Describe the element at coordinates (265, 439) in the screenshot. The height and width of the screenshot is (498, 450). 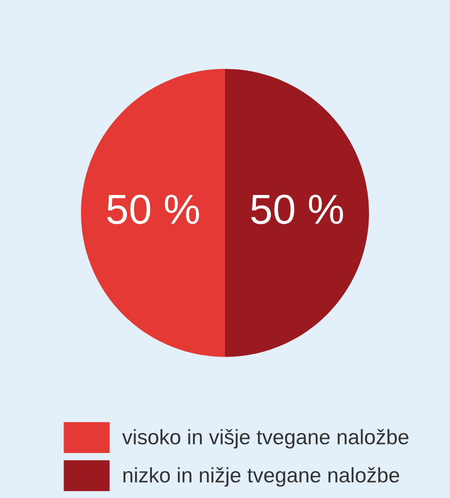
I see `legend-label: visoko in višje tvegane naložbe` at that location.